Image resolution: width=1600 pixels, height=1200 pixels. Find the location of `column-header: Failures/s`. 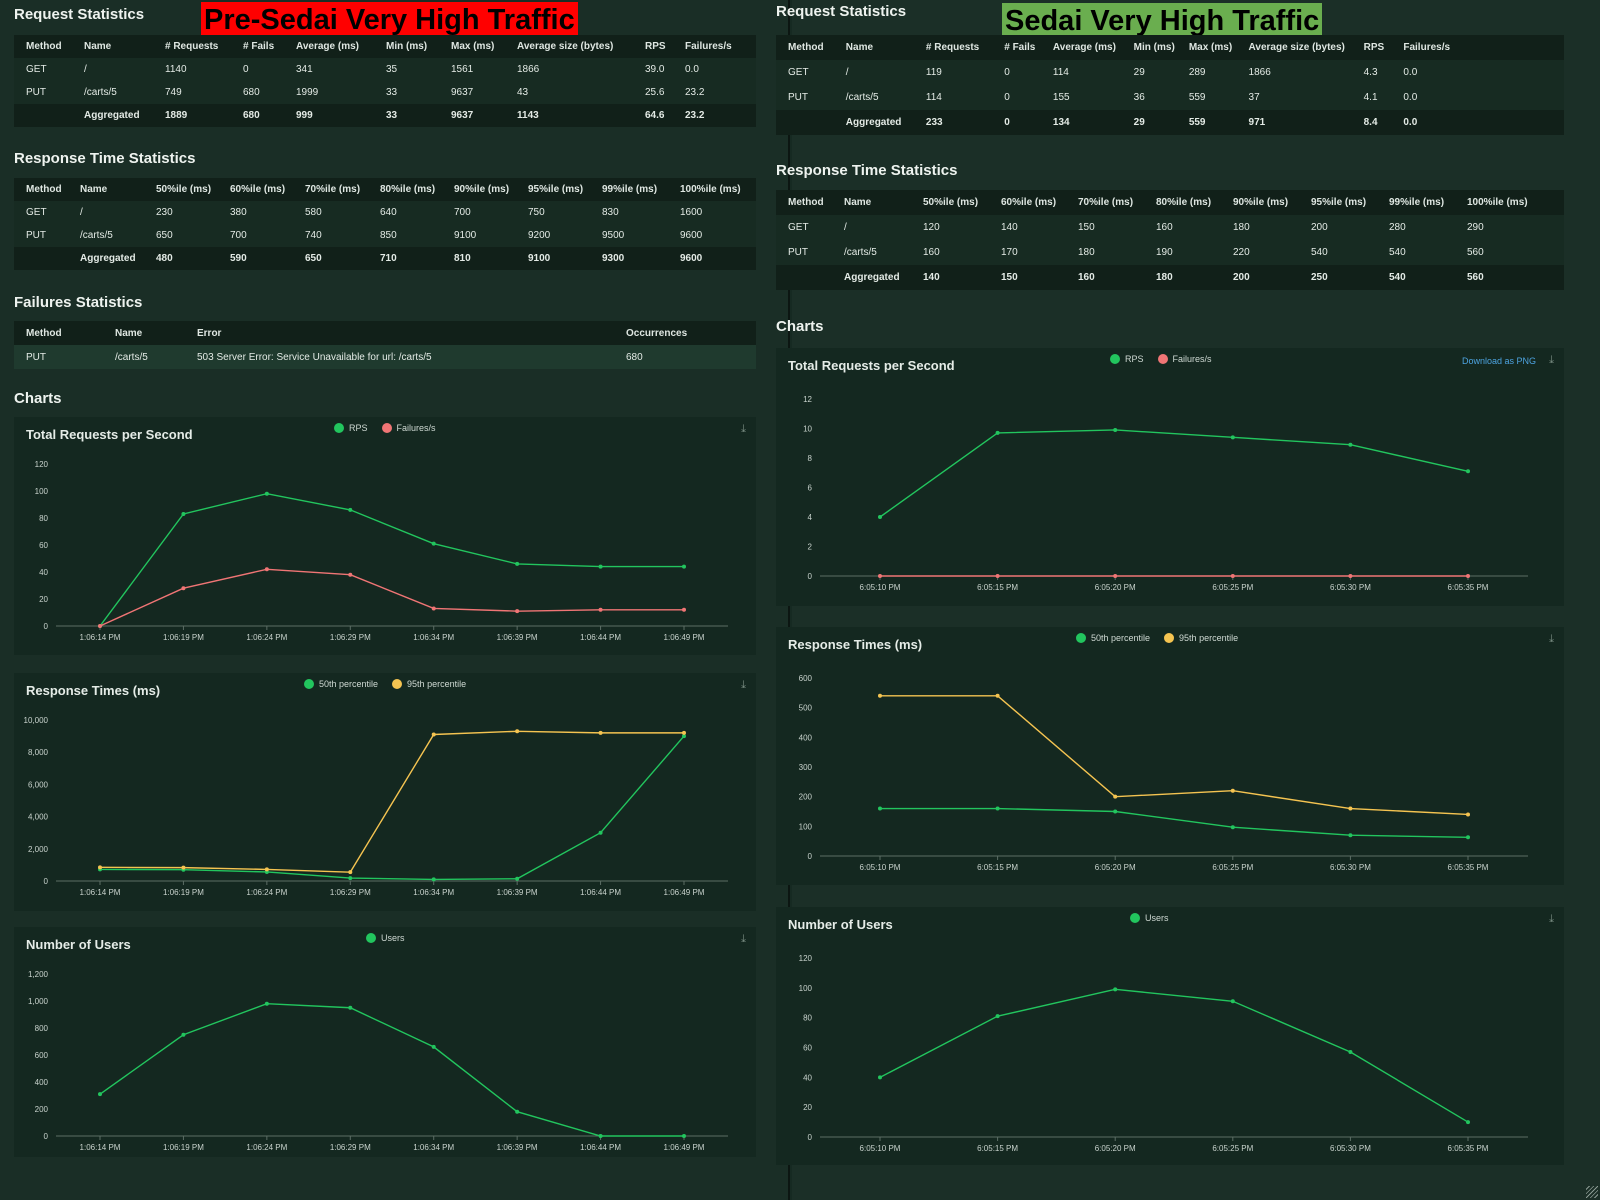

column-header: Failures/s is located at coordinates (714, 46).